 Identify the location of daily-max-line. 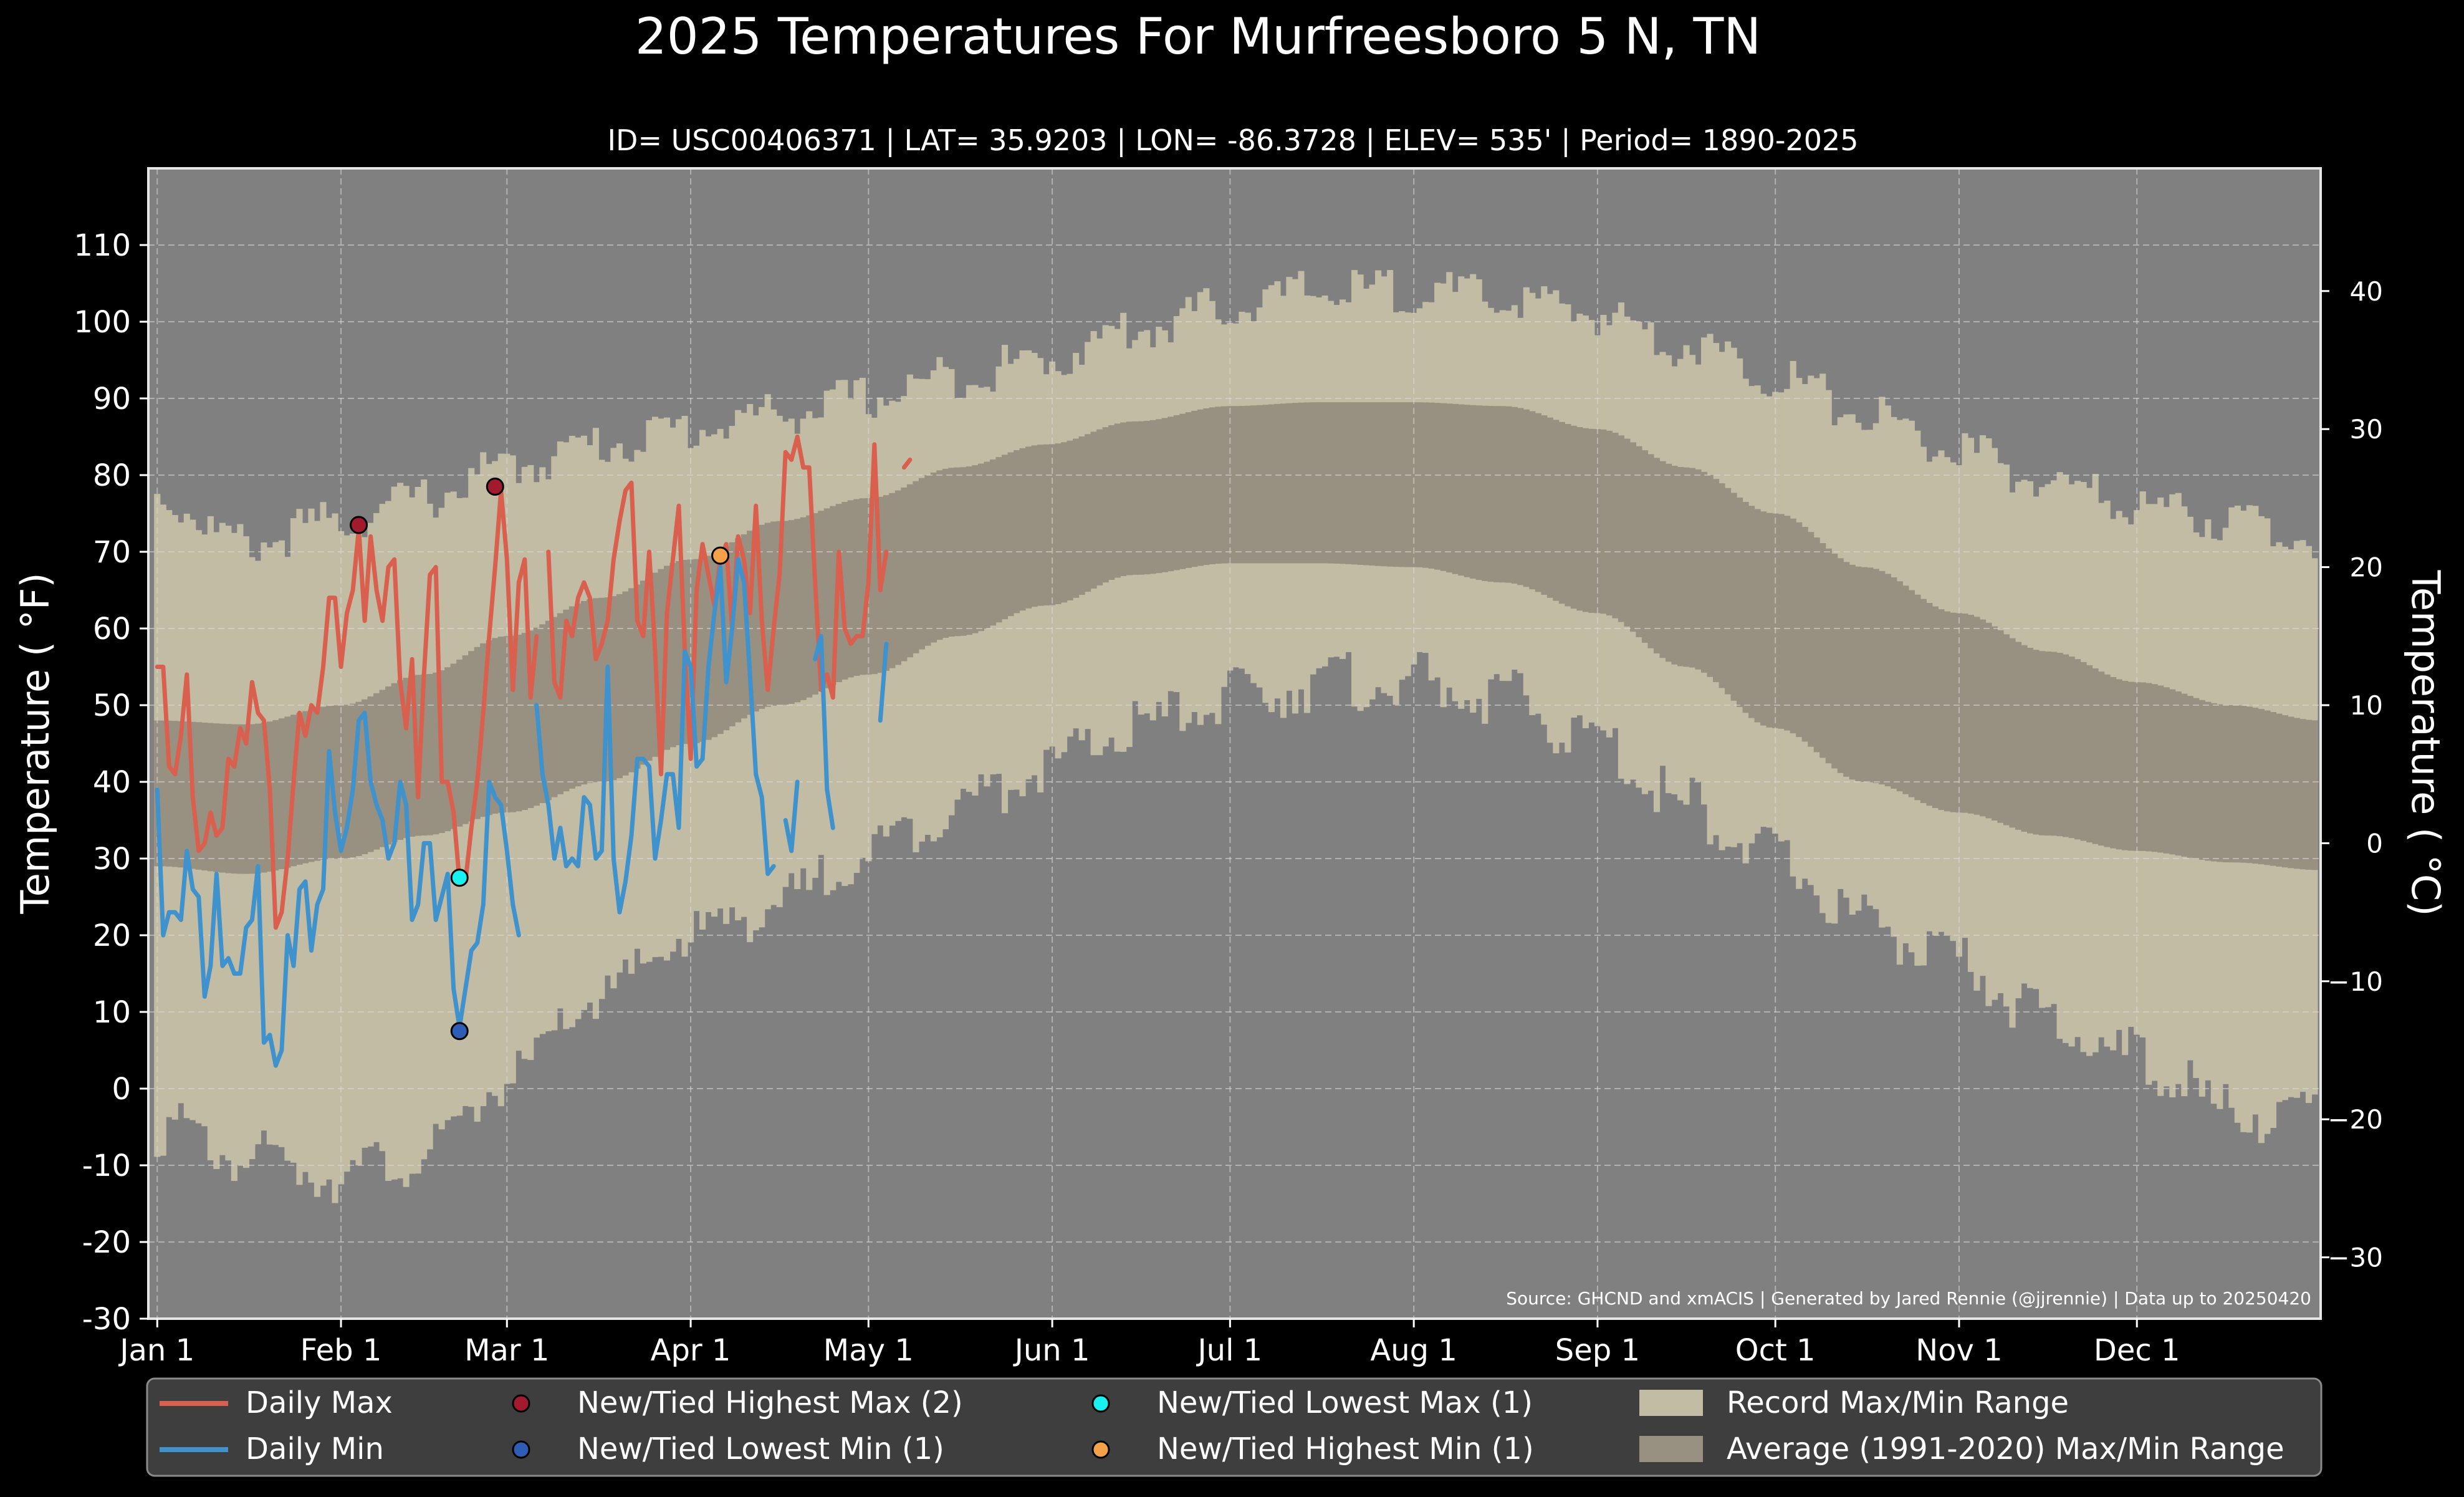
(907, 463).